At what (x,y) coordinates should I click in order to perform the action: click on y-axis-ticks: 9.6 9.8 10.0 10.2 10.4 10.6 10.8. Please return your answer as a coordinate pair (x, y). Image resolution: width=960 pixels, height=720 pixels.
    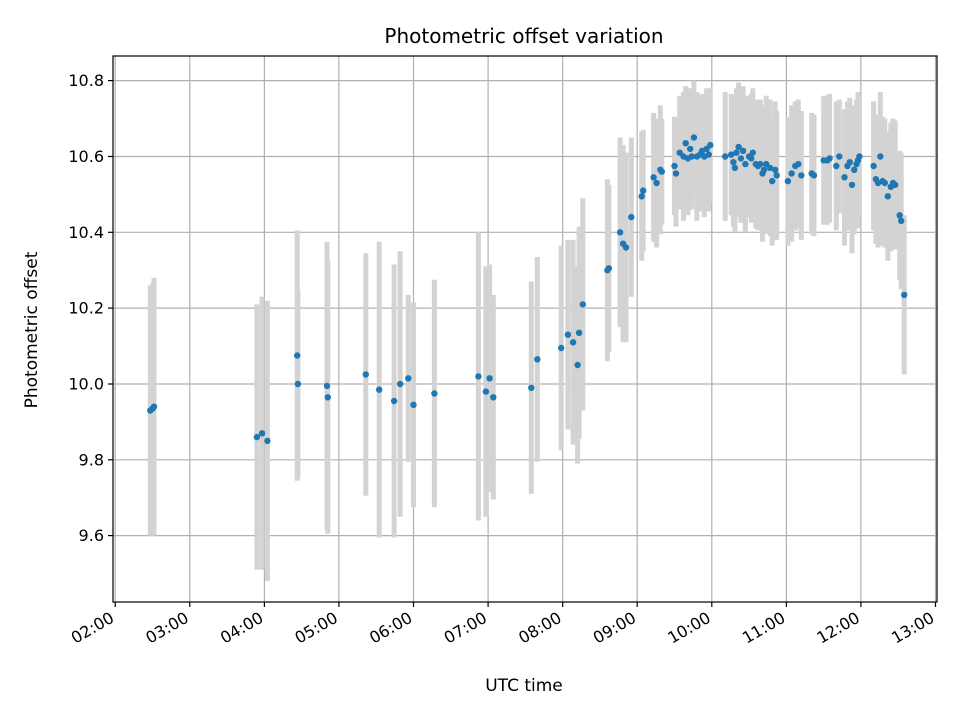
    Looking at the image, I should click on (90, 308).